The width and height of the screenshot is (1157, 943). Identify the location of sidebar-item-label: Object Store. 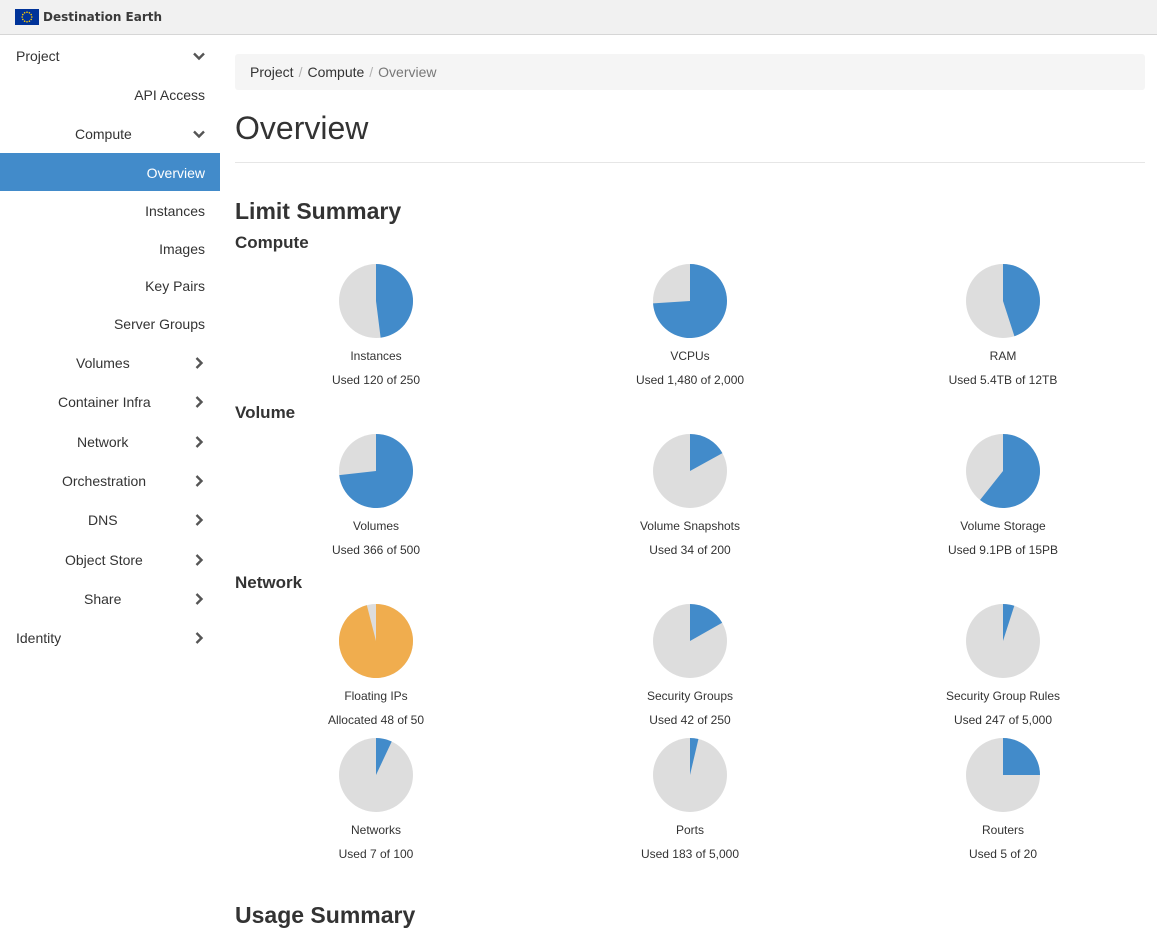
(104, 560).